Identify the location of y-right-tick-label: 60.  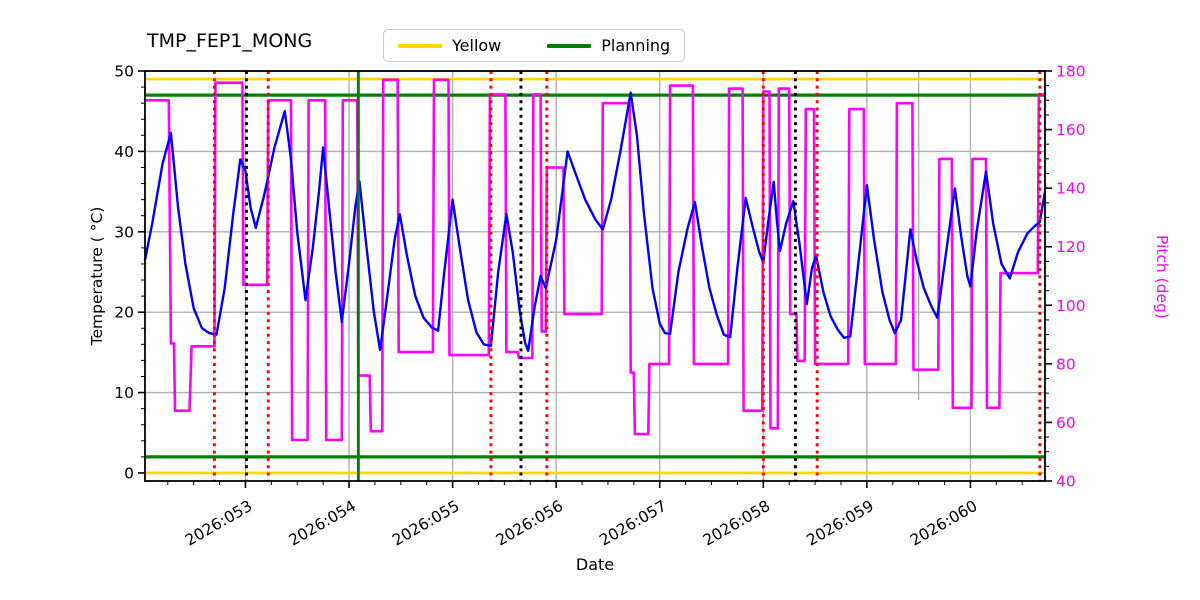
(1066, 423).